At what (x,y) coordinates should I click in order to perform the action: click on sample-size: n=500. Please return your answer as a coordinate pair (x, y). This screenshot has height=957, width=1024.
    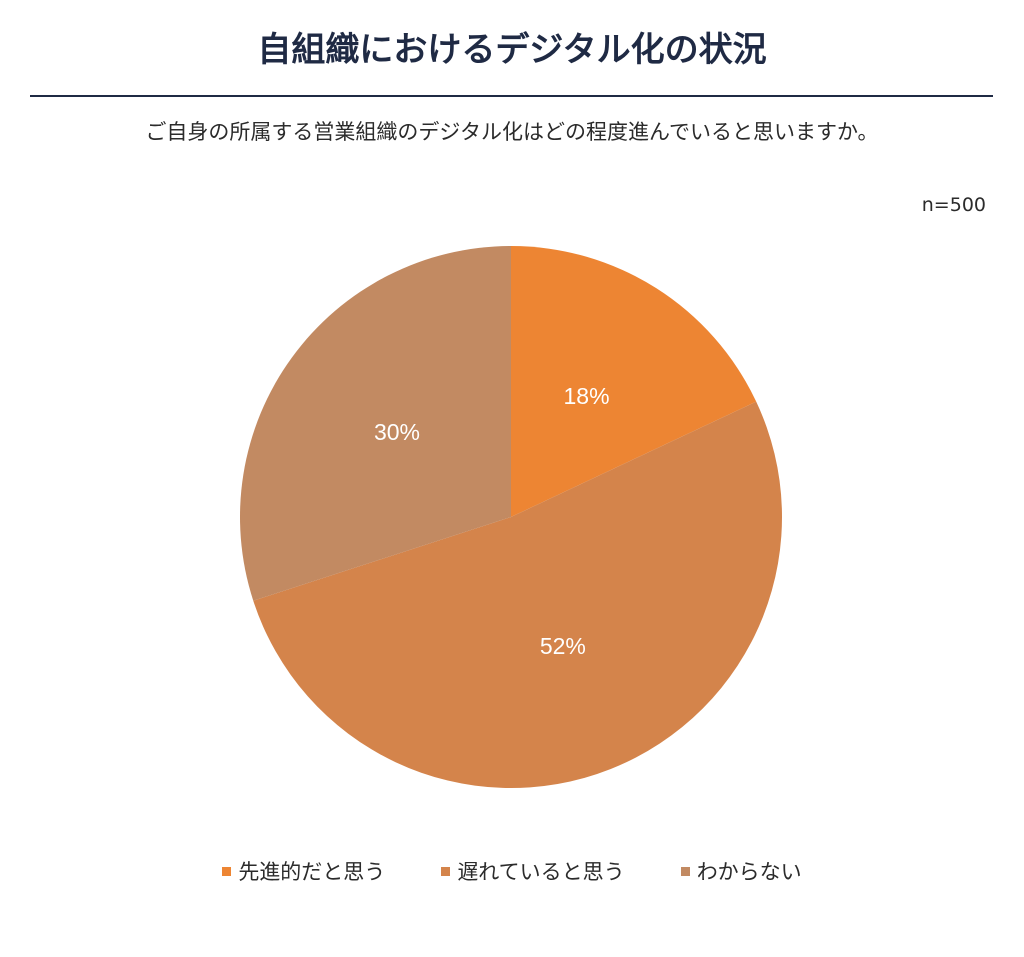
    Looking at the image, I should click on (953, 205).